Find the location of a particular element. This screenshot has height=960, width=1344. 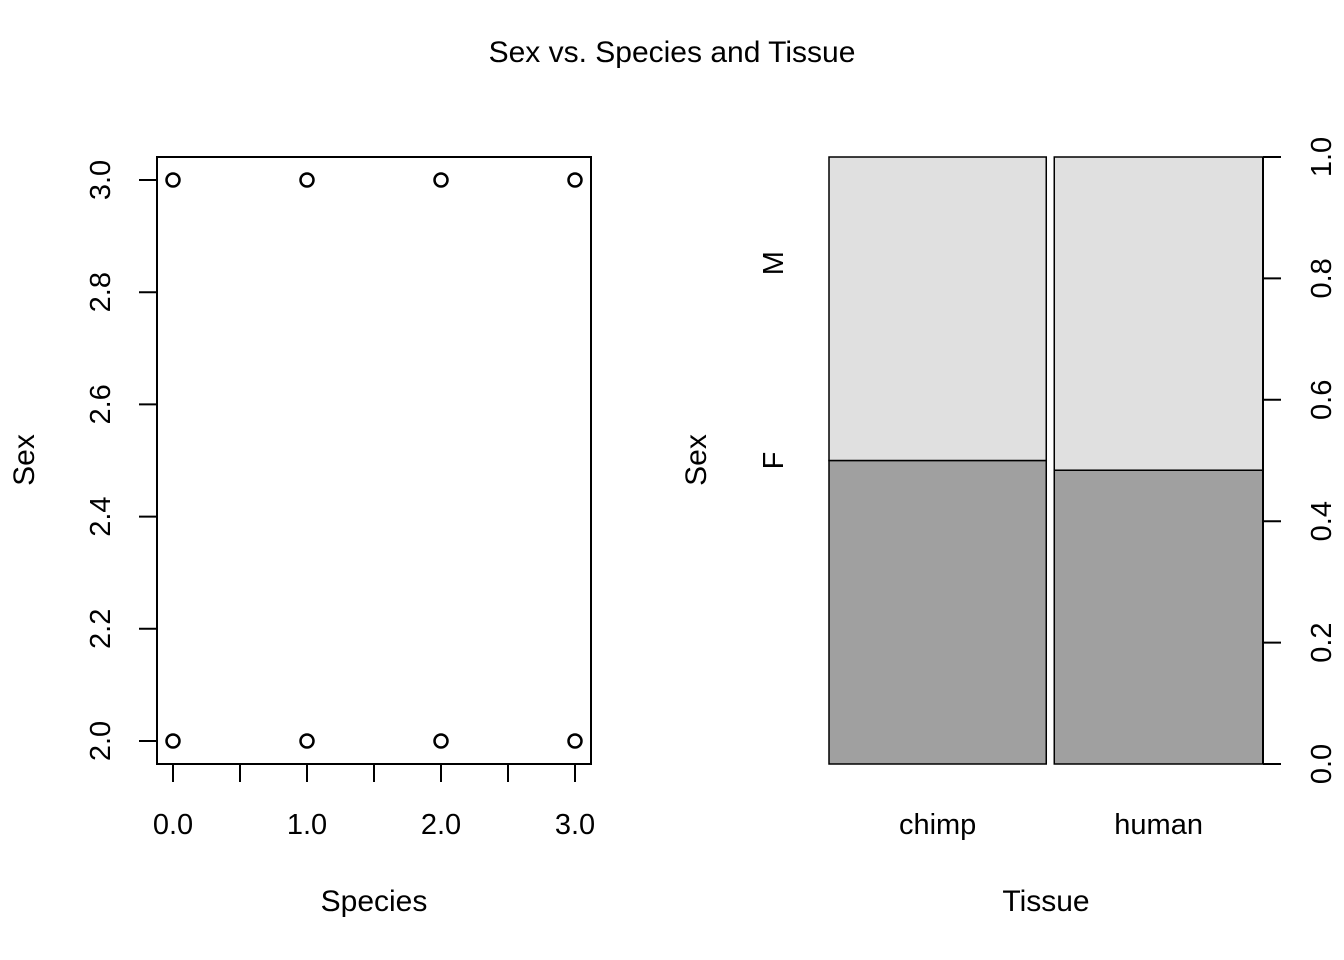

spineplot-x-labels: chimp human is located at coordinates (1051, 825).